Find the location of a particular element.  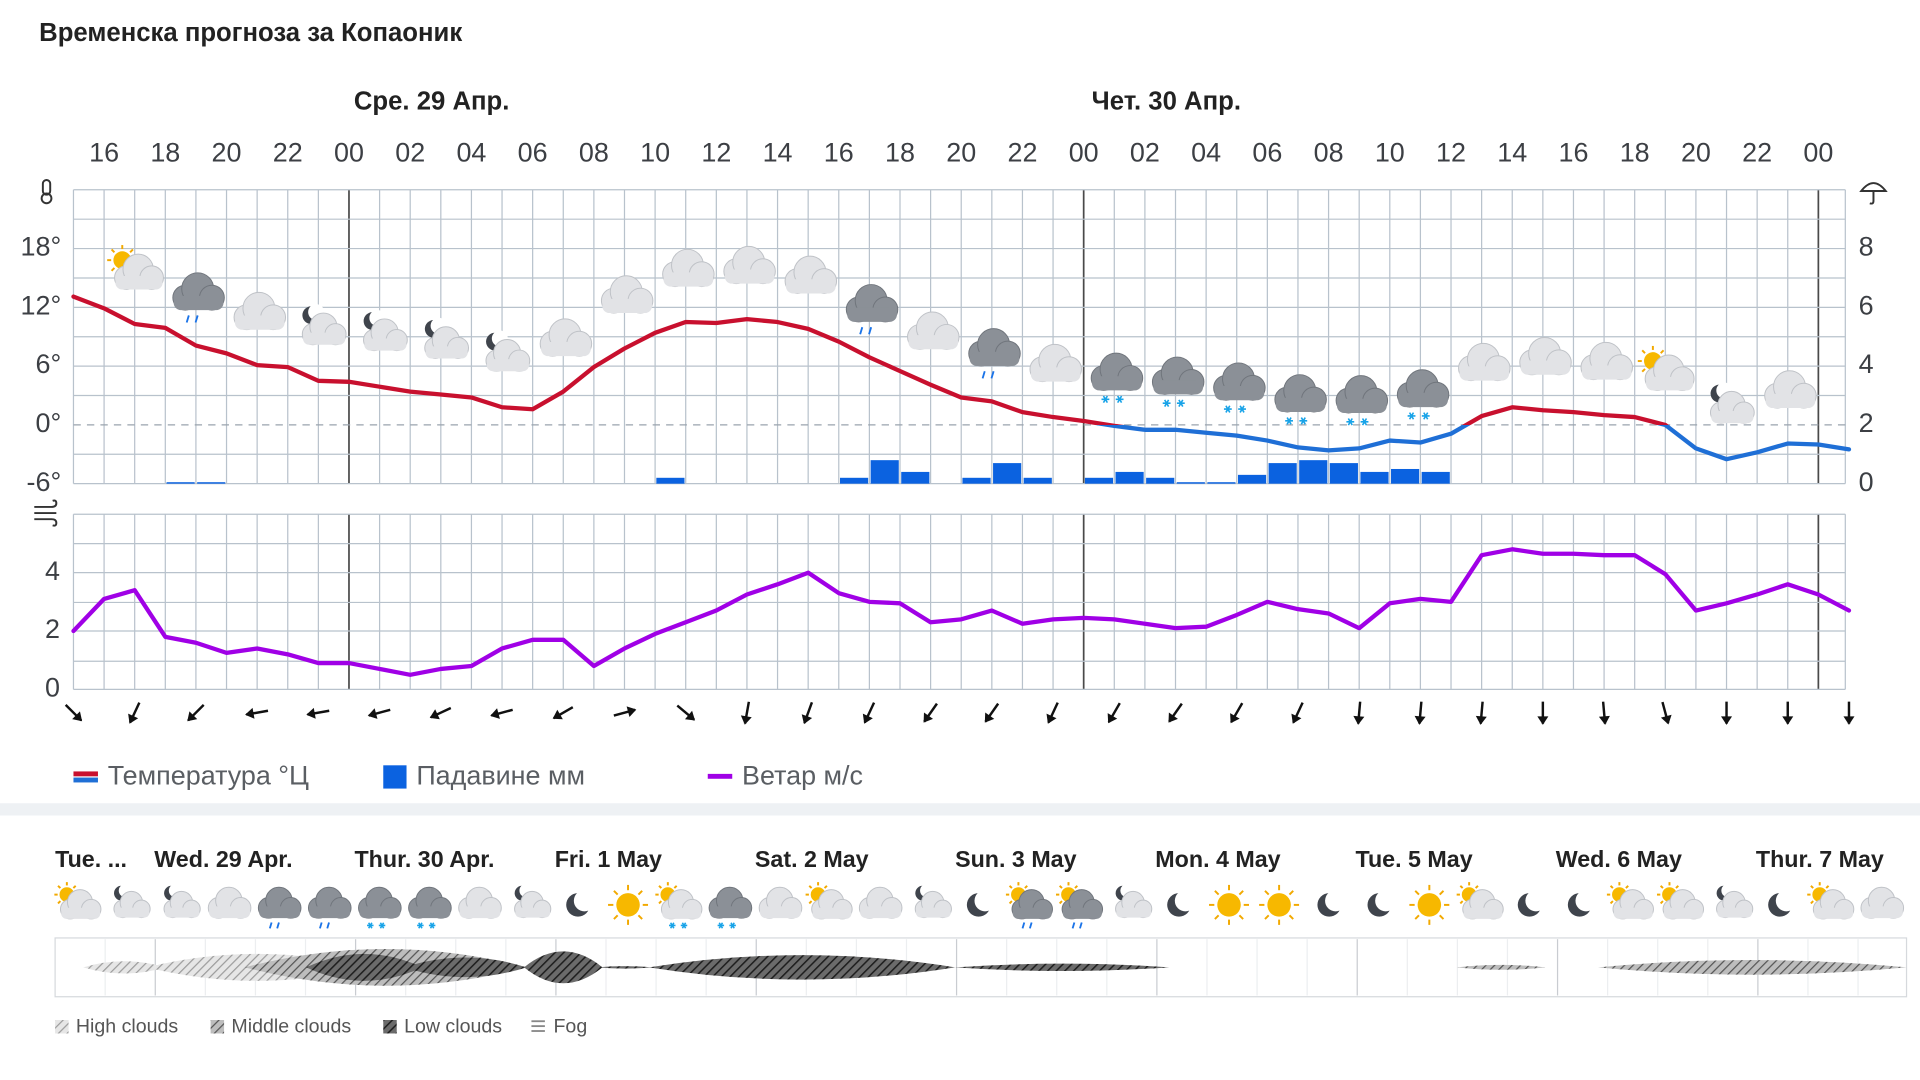

day-label: Wed. 29 Apr. is located at coordinates (223, 859).